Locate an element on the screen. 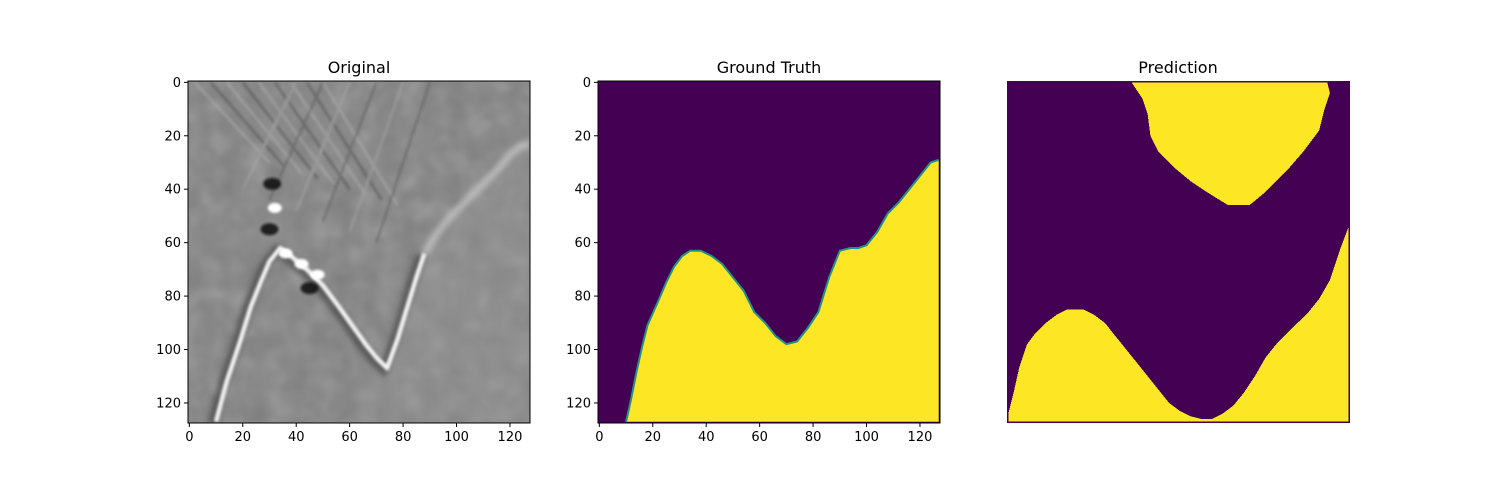 Image resolution: width=1500 pixels, height=500 pixels. mask-boundary is located at coordinates (782, 290).